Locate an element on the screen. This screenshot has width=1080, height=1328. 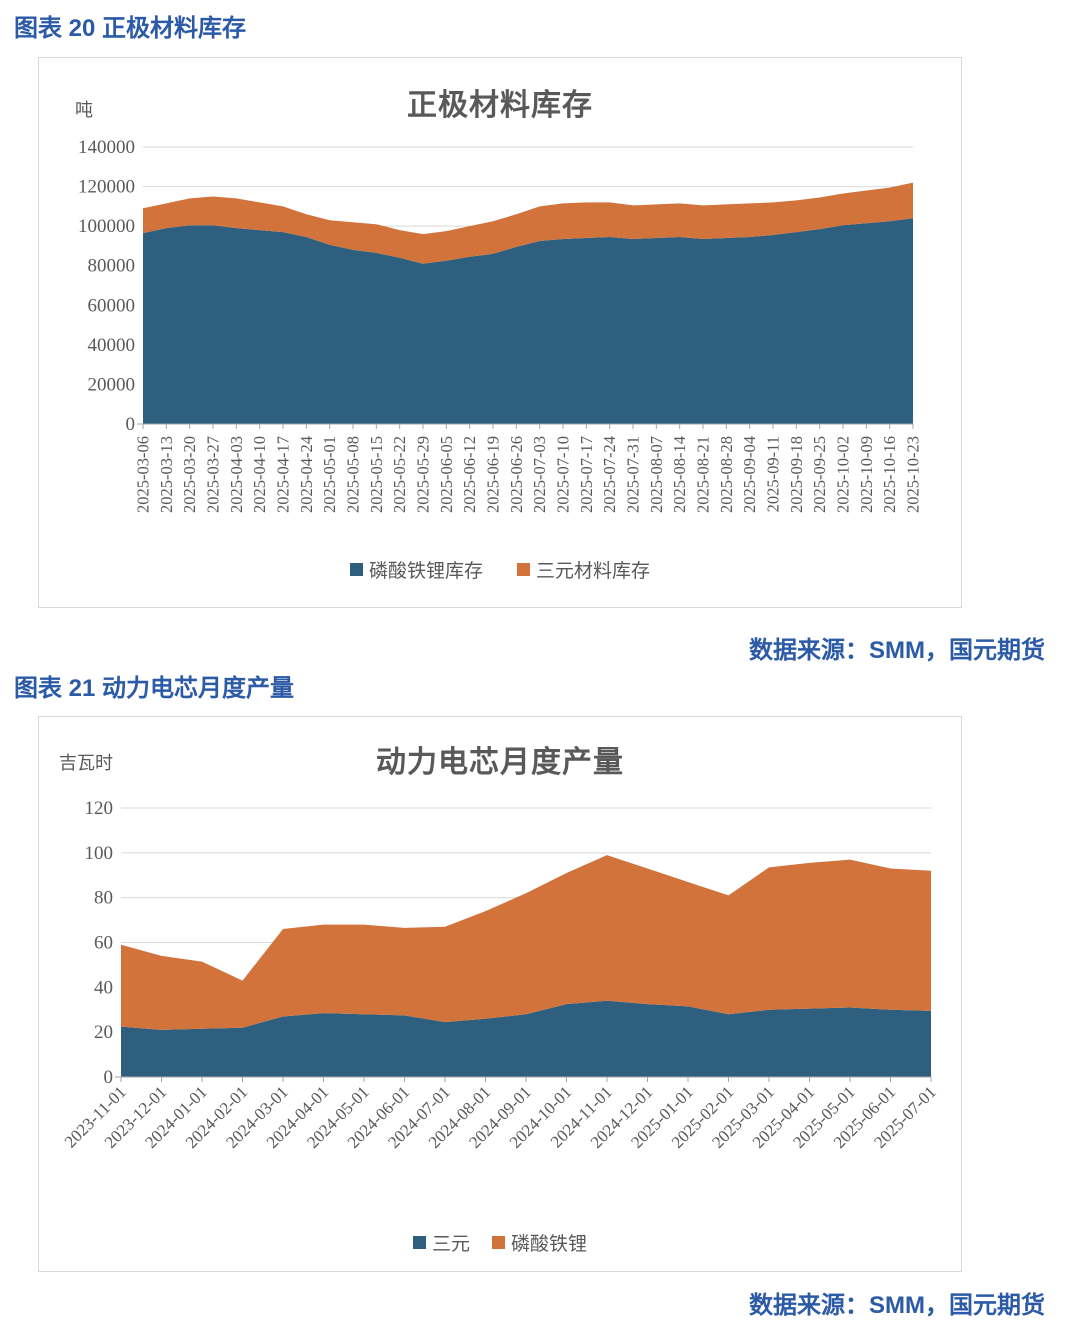
y-tick-label: 60 is located at coordinates (103, 943).